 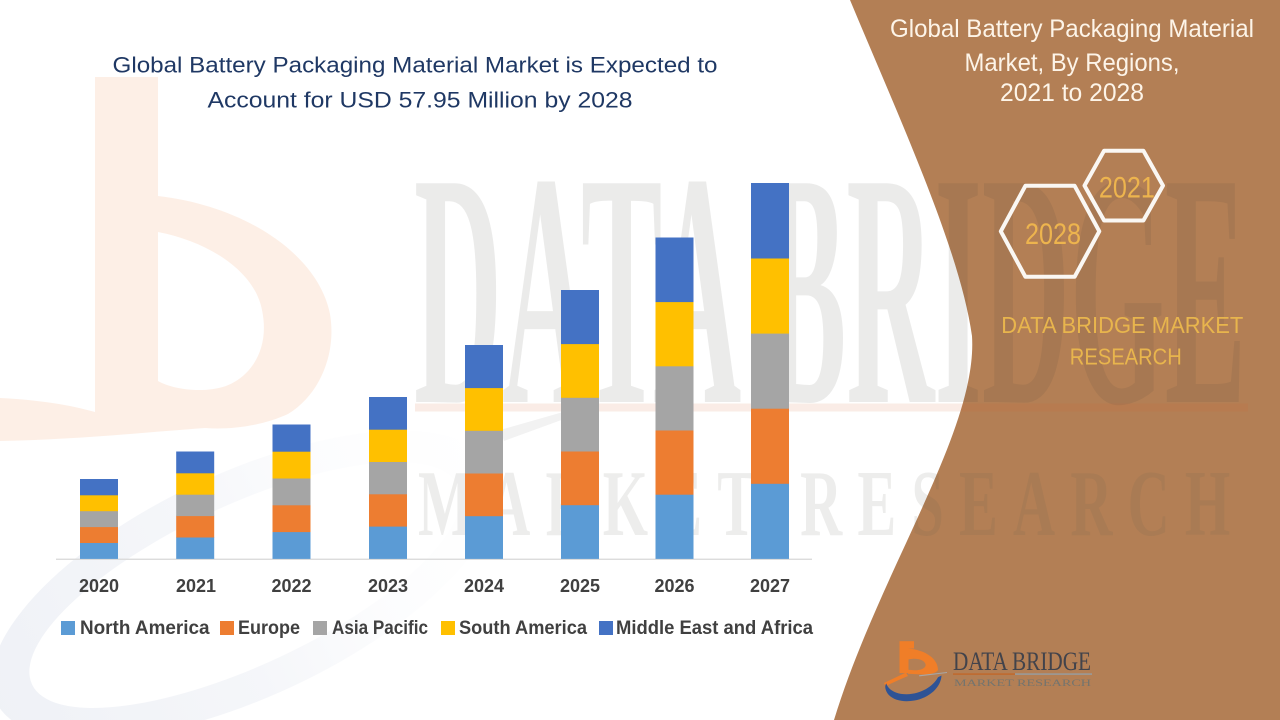 What do you see at coordinates (145, 628) in the screenshot?
I see `svg-text: North America` at bounding box center [145, 628].